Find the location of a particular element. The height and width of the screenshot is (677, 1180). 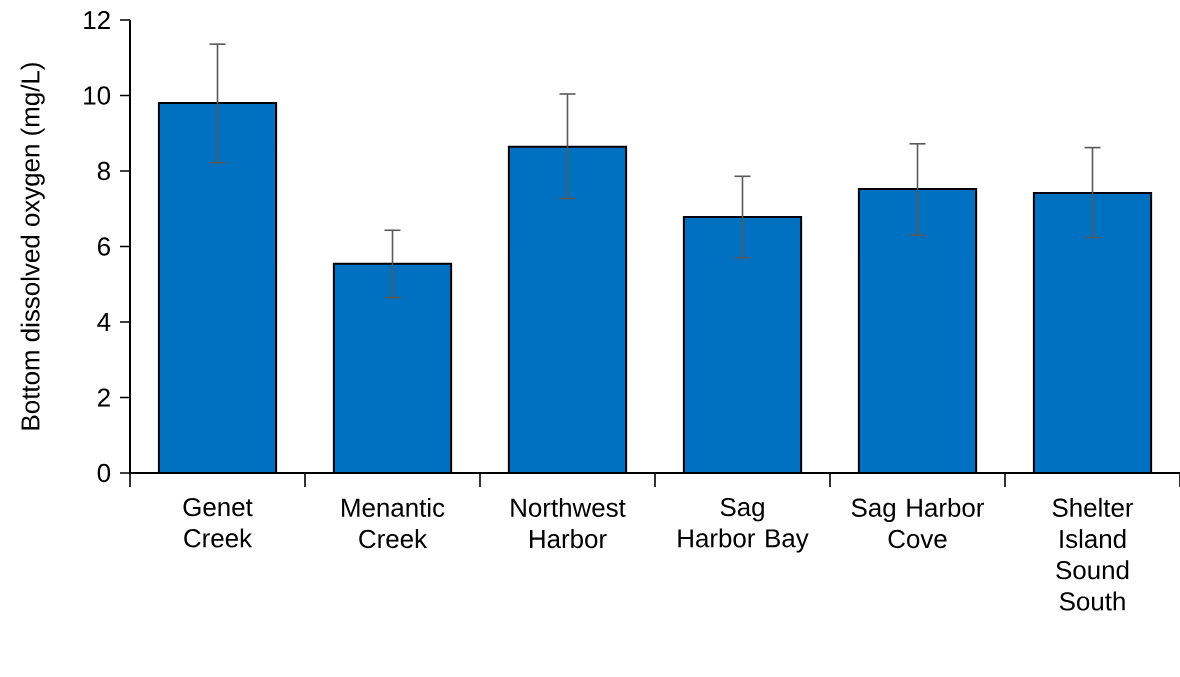

y-tick-label: 12 is located at coordinates (97, 20).